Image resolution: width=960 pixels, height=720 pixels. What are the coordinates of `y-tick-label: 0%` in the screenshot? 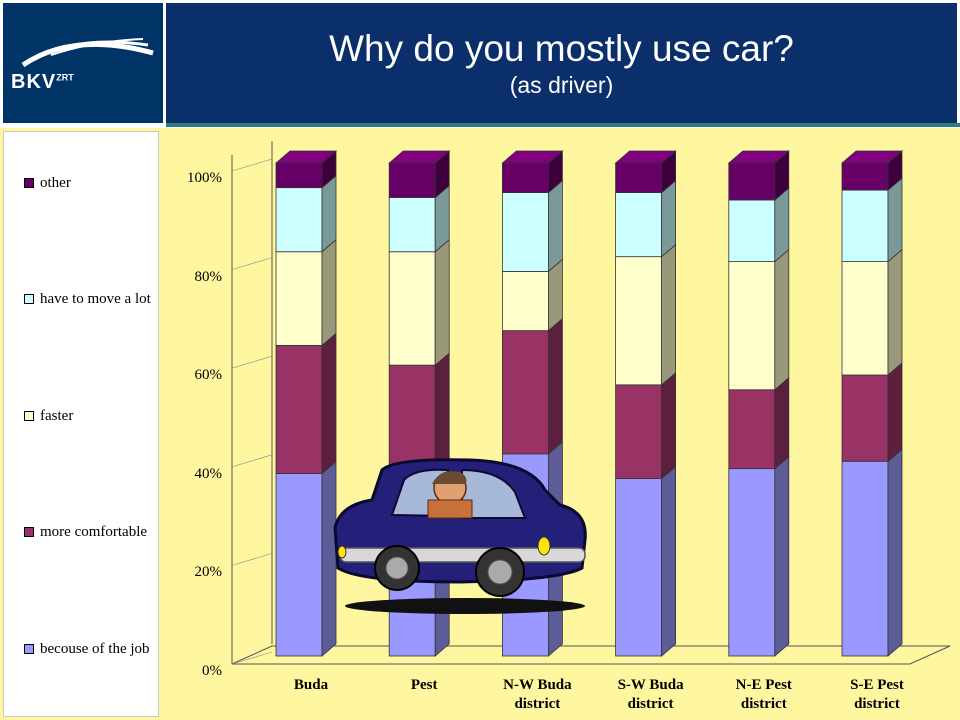 It's located at (212, 671).